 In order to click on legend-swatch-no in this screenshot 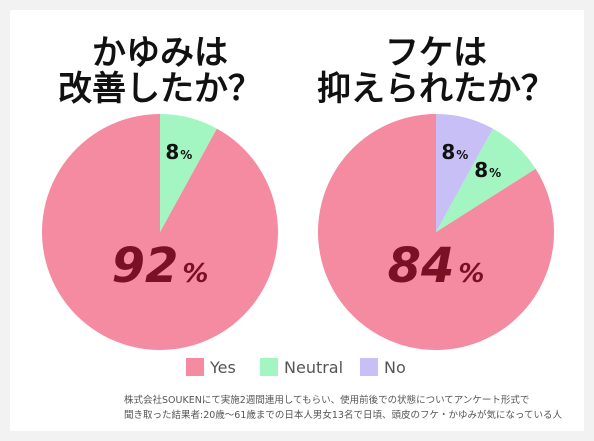, I will do `click(369, 367)`.